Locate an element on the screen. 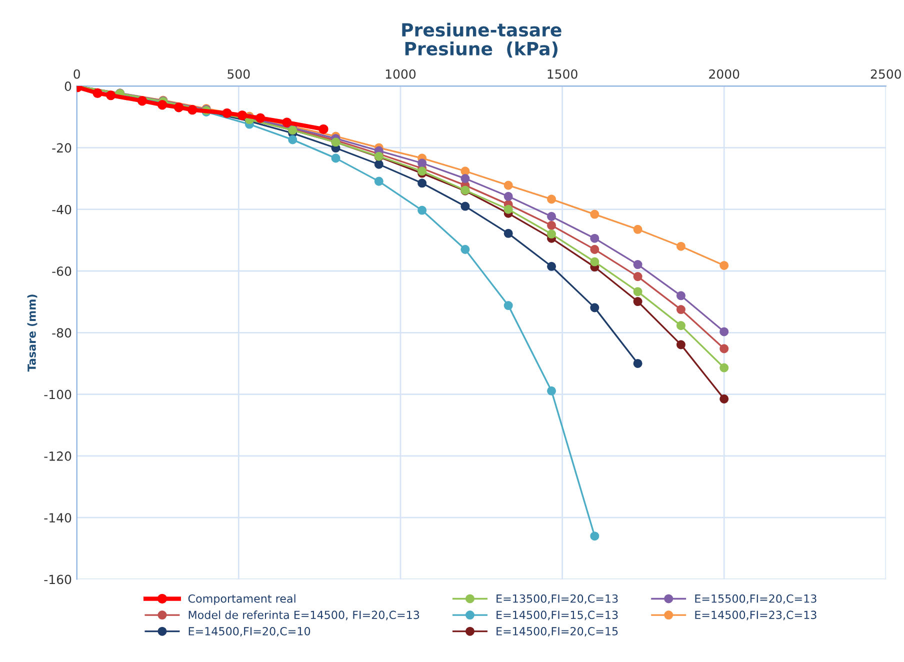 This screenshot has width=904, height=662. y-tick-label: -20 is located at coordinates (62, 148).